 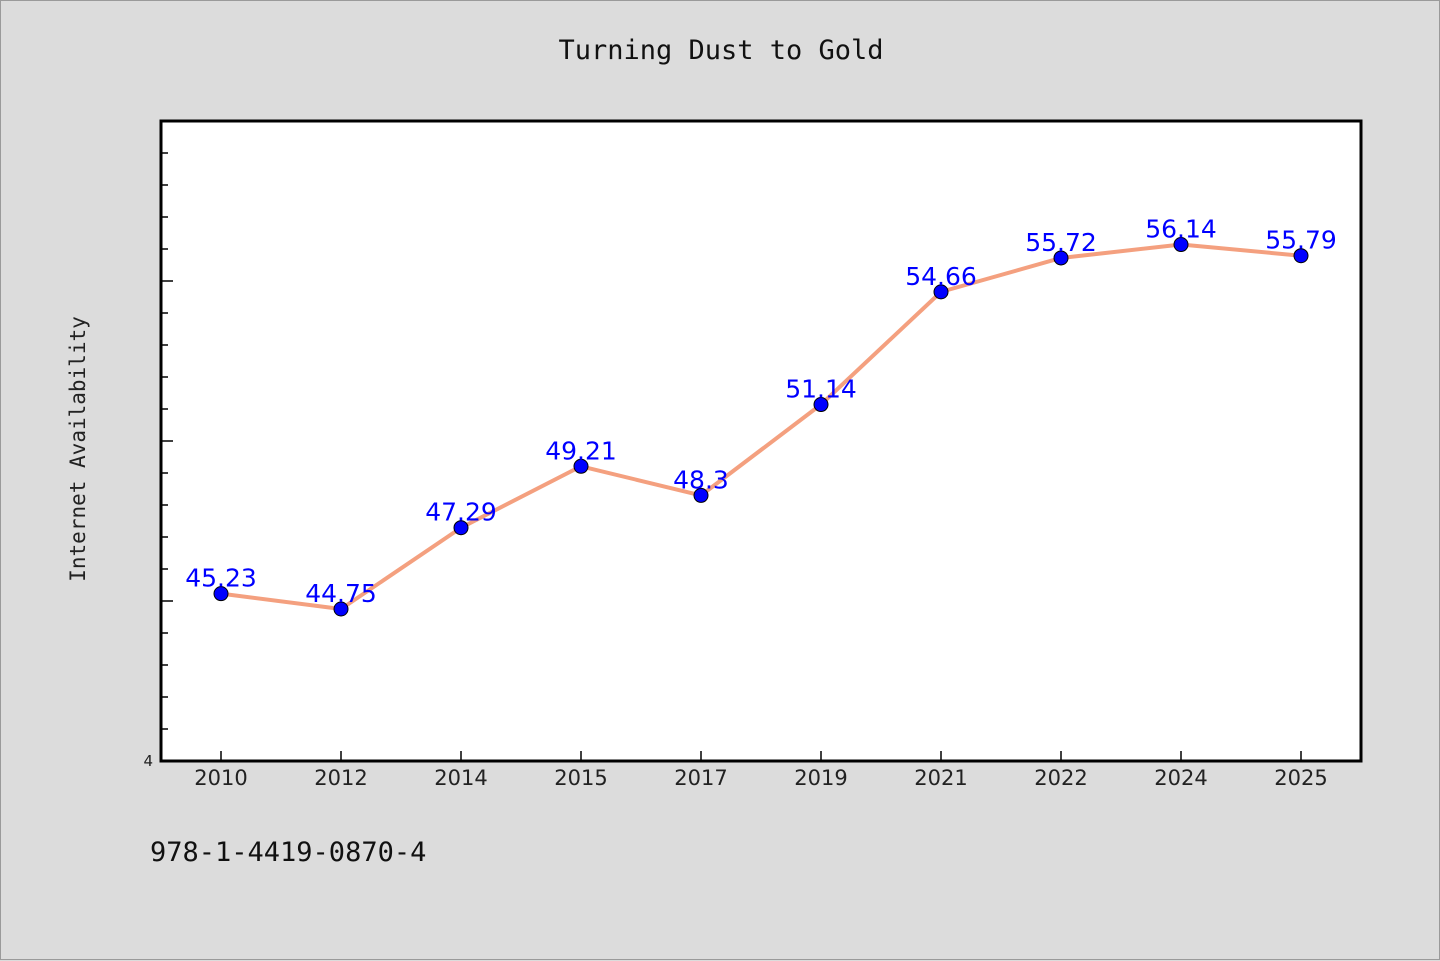 What do you see at coordinates (581, 450) in the screenshot?
I see `data-label: 49.21` at bounding box center [581, 450].